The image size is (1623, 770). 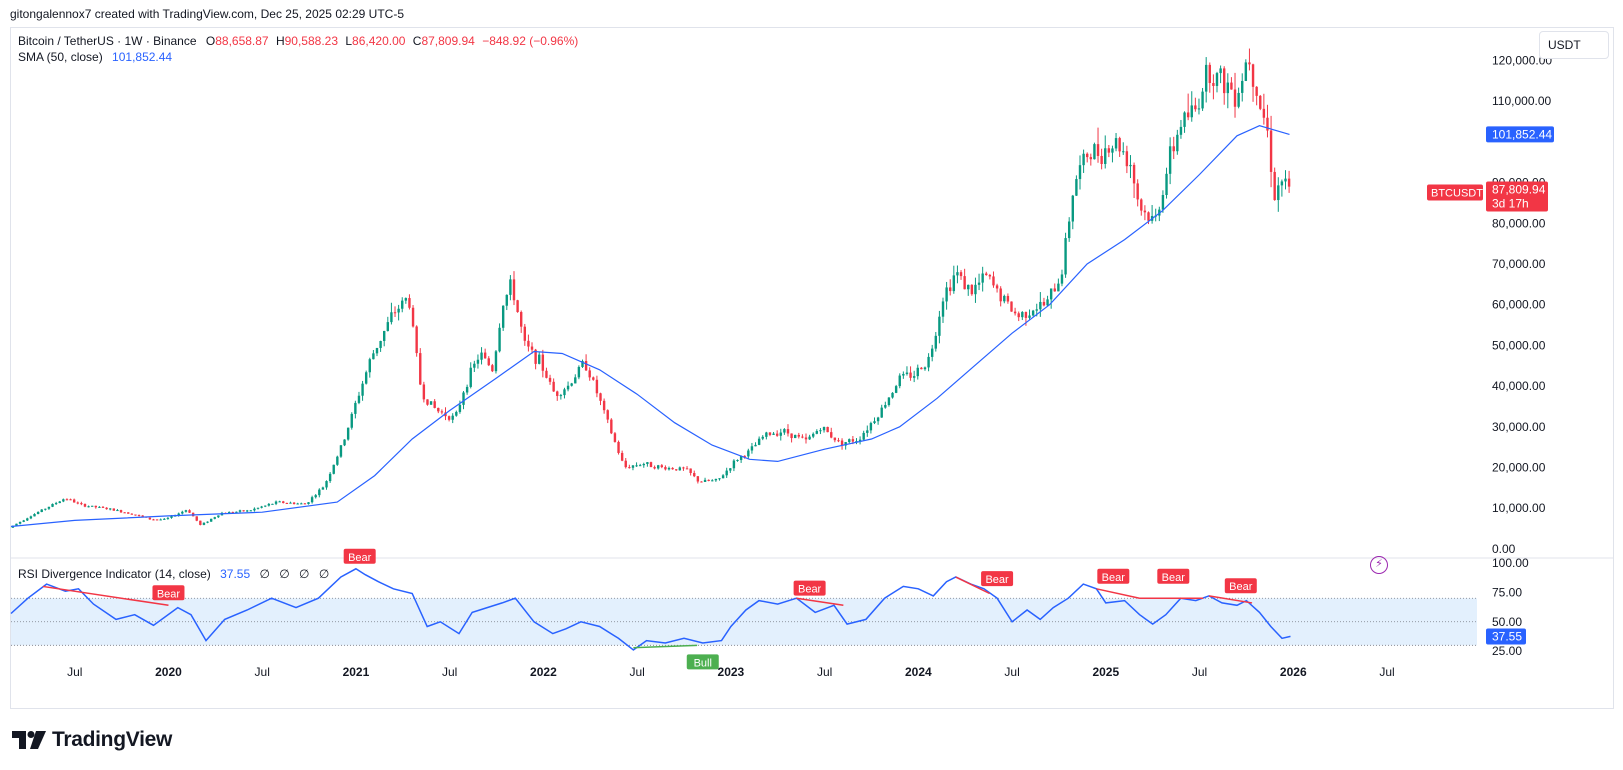 What do you see at coordinates (1507, 592) in the screenshot?
I see `rsi-tick-label: 75.00` at bounding box center [1507, 592].